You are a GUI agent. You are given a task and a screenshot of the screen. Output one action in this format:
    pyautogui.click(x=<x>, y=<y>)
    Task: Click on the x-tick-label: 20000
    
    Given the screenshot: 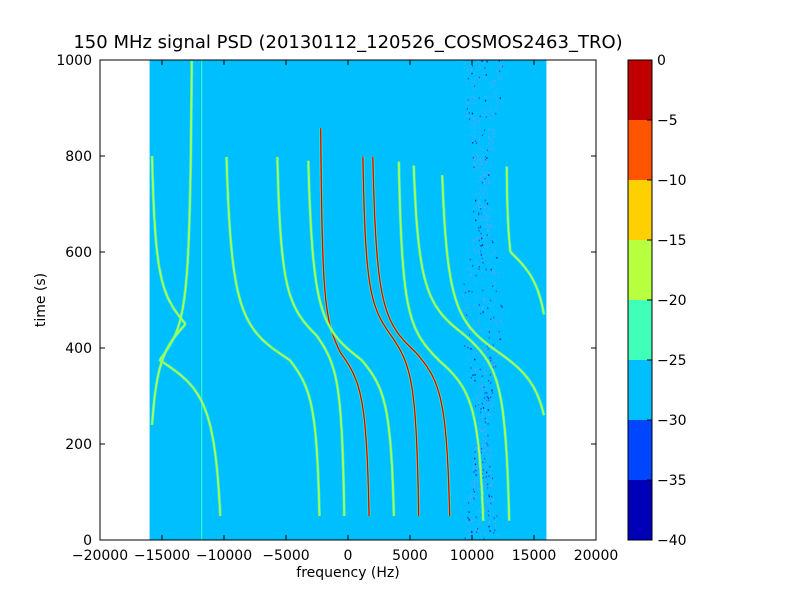 What is the action you would take?
    pyautogui.click(x=596, y=556)
    